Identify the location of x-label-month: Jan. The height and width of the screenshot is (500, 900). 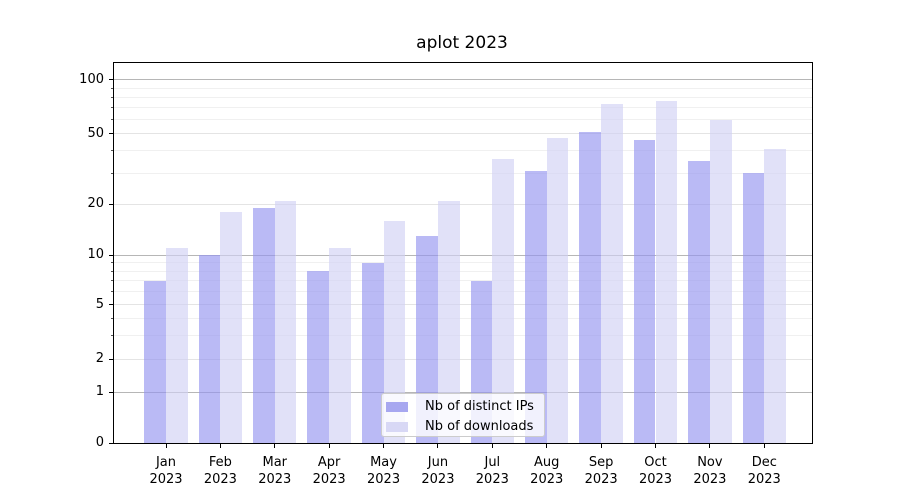
(166, 462).